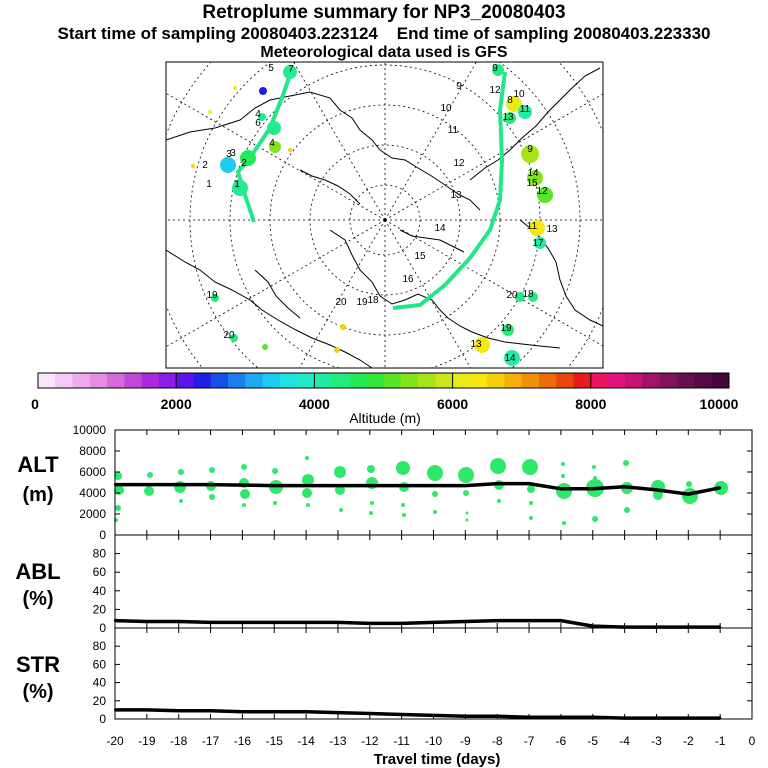 The image size is (768, 768). I want to click on y-tick-label: 6000, so click(92, 472).